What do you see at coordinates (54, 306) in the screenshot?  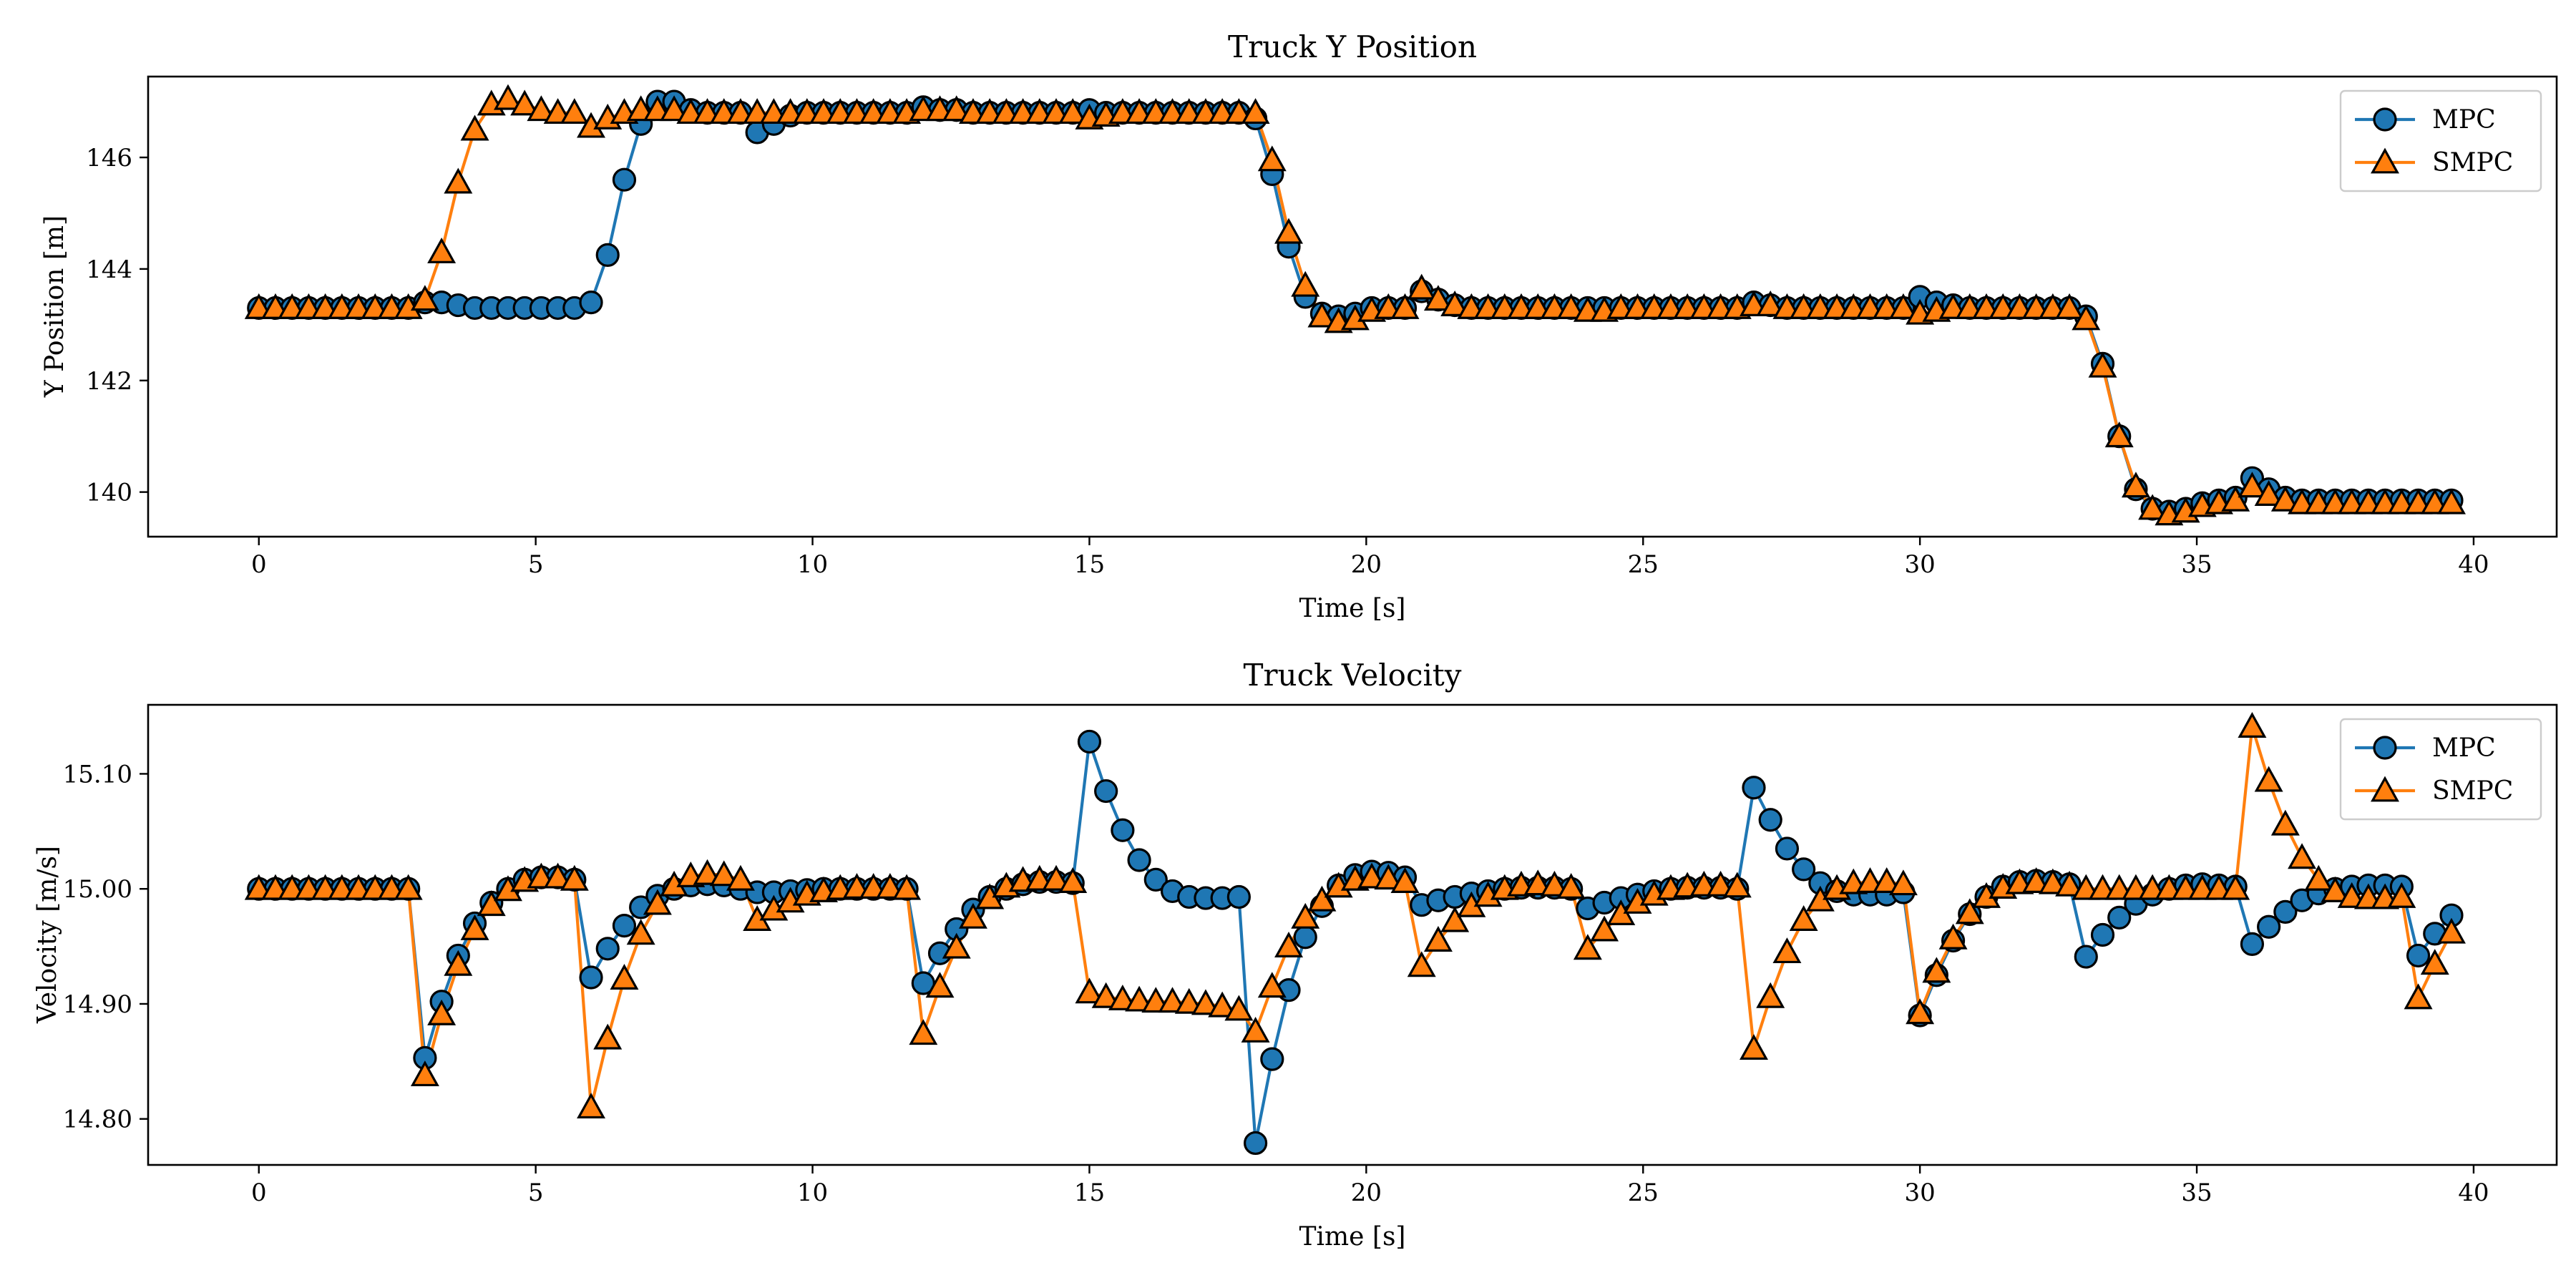 I see `y-axis-label: Y Position [m]` at bounding box center [54, 306].